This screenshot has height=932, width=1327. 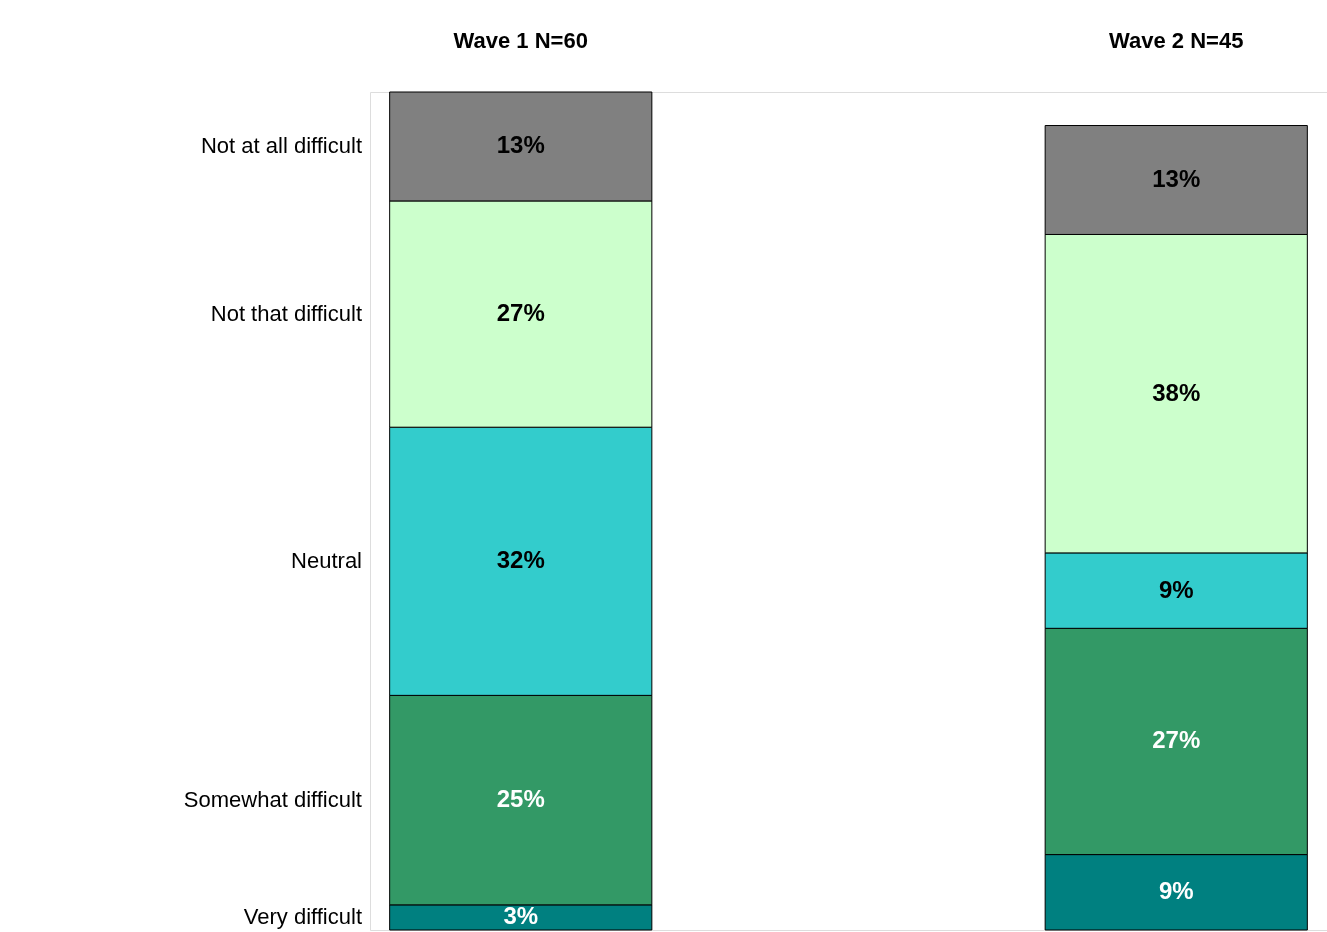 What do you see at coordinates (326, 561) in the screenshot?
I see `series-label: Neutral` at bounding box center [326, 561].